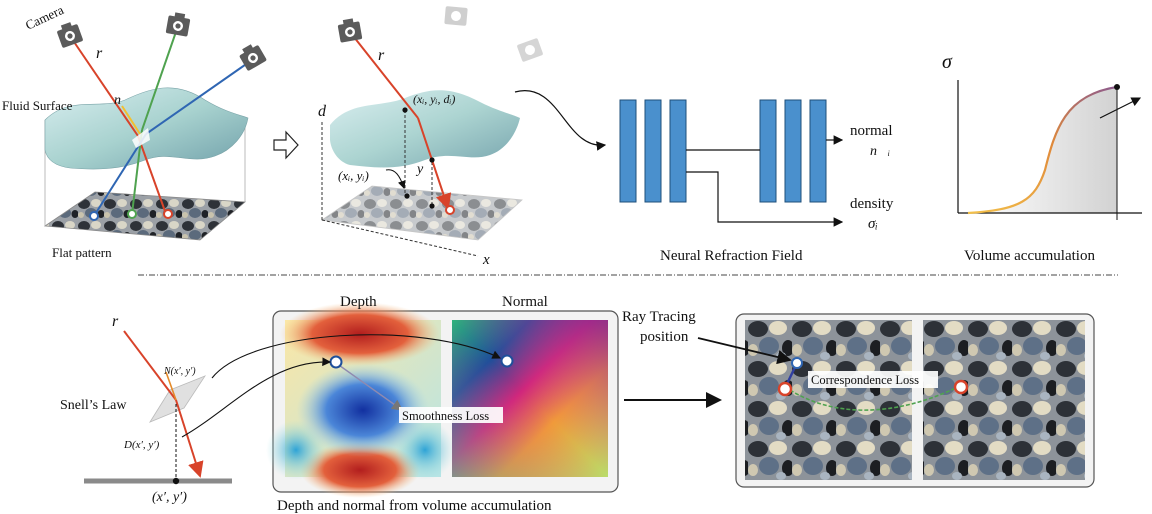 The image size is (1152, 514). Describe the element at coordinates (659, 317) in the screenshot. I see `ray-tracing-title-1: Ray Tracing` at that location.